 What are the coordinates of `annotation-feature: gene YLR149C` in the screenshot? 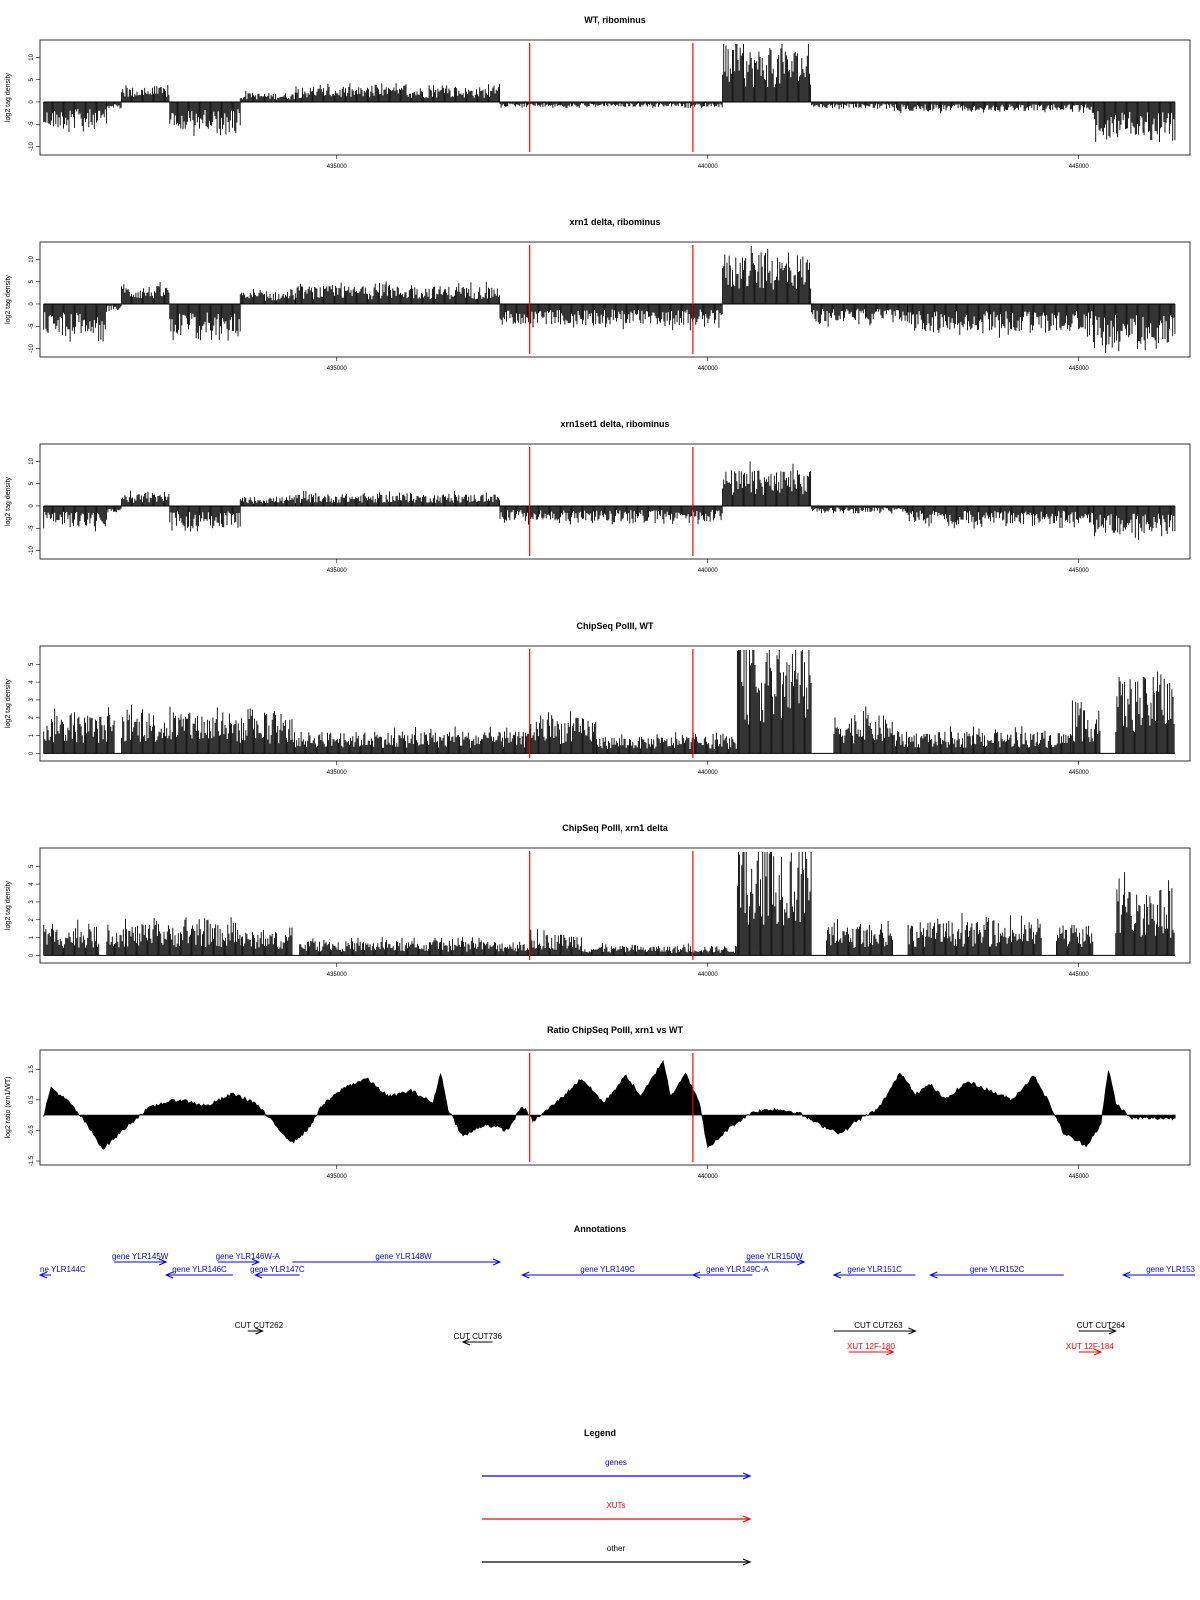 It's located at (606, 1272).